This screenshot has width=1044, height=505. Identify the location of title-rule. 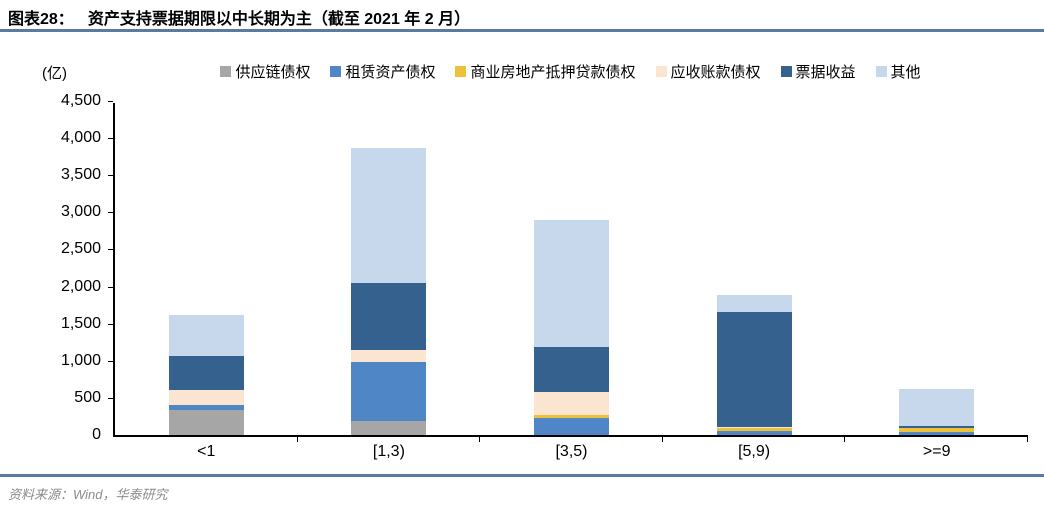
(522, 30).